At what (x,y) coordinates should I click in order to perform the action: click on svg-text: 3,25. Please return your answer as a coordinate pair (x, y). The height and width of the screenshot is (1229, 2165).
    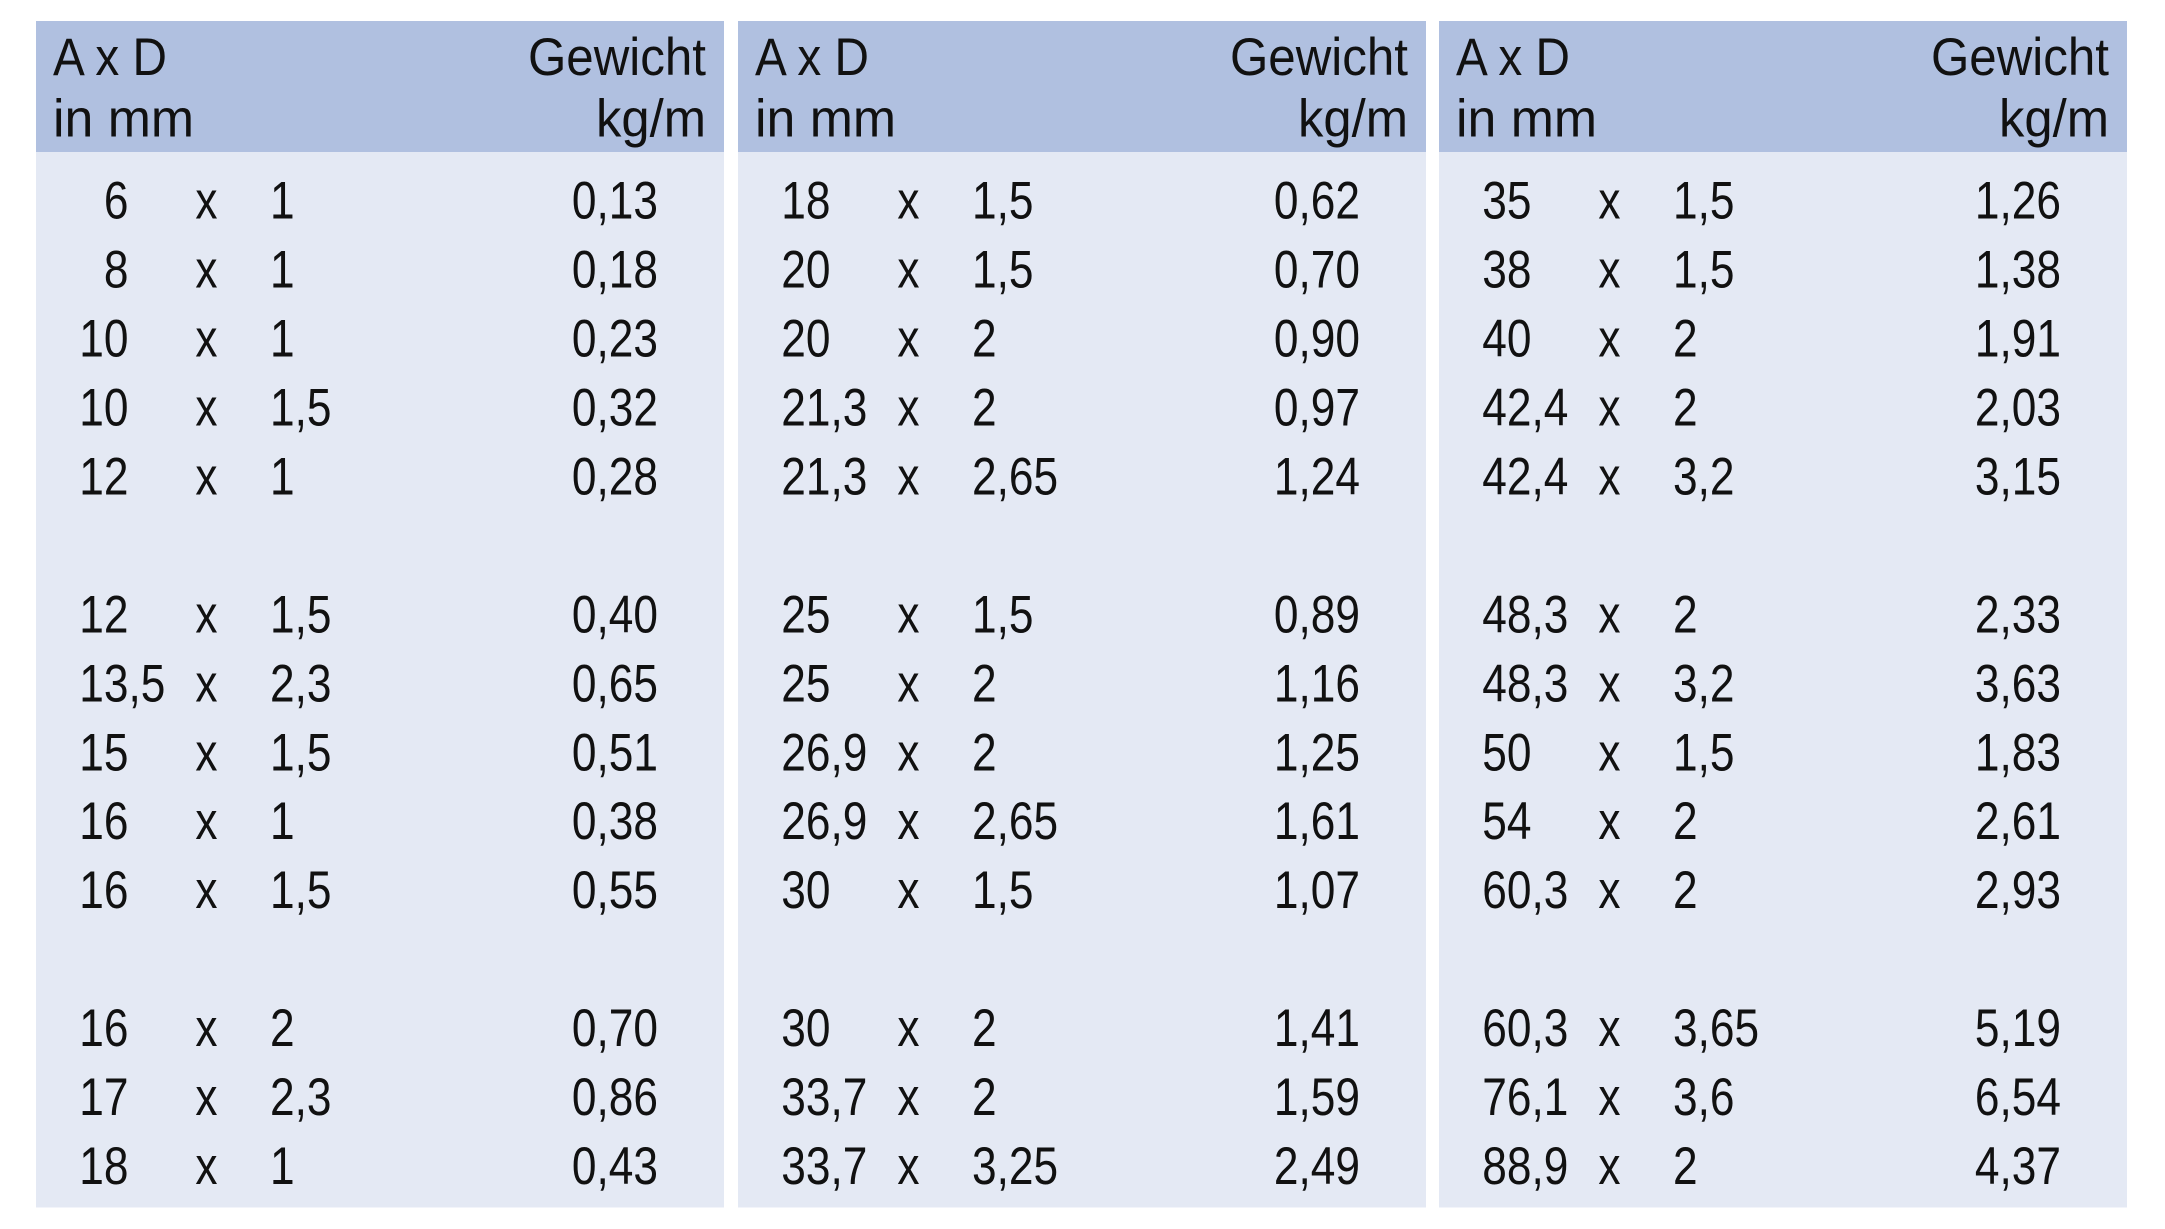
    Looking at the image, I should click on (1015, 1166).